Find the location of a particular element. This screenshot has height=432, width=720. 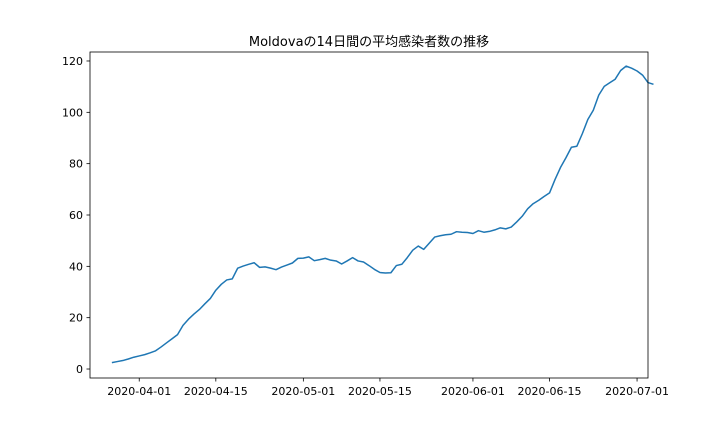

y-tick-label: 60 is located at coordinates (76, 215).